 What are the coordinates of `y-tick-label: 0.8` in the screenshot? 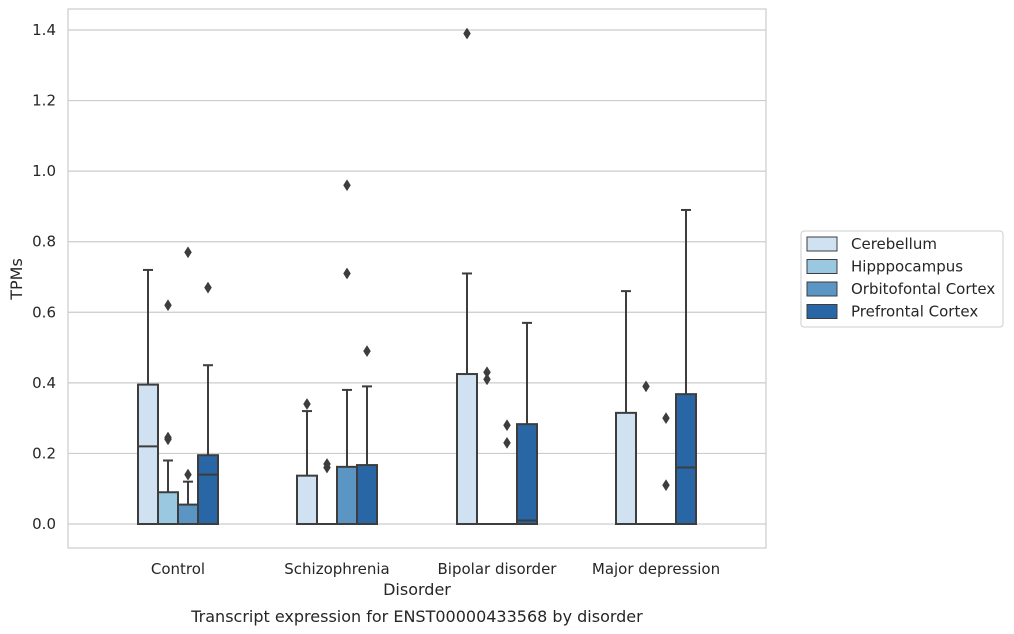 It's located at (44, 242).